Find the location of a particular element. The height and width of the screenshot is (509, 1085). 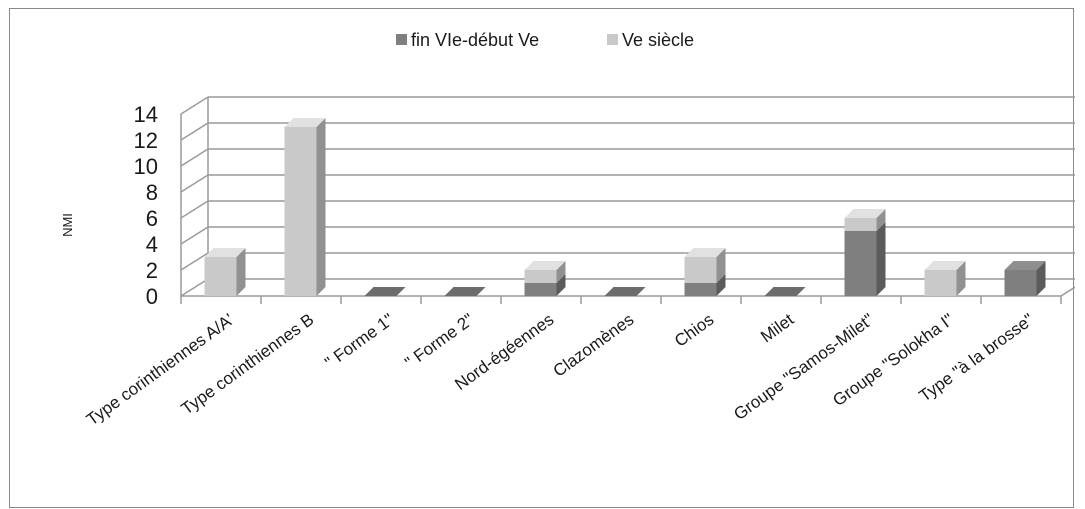

y-tick-label: 10 is located at coordinates (146, 166).